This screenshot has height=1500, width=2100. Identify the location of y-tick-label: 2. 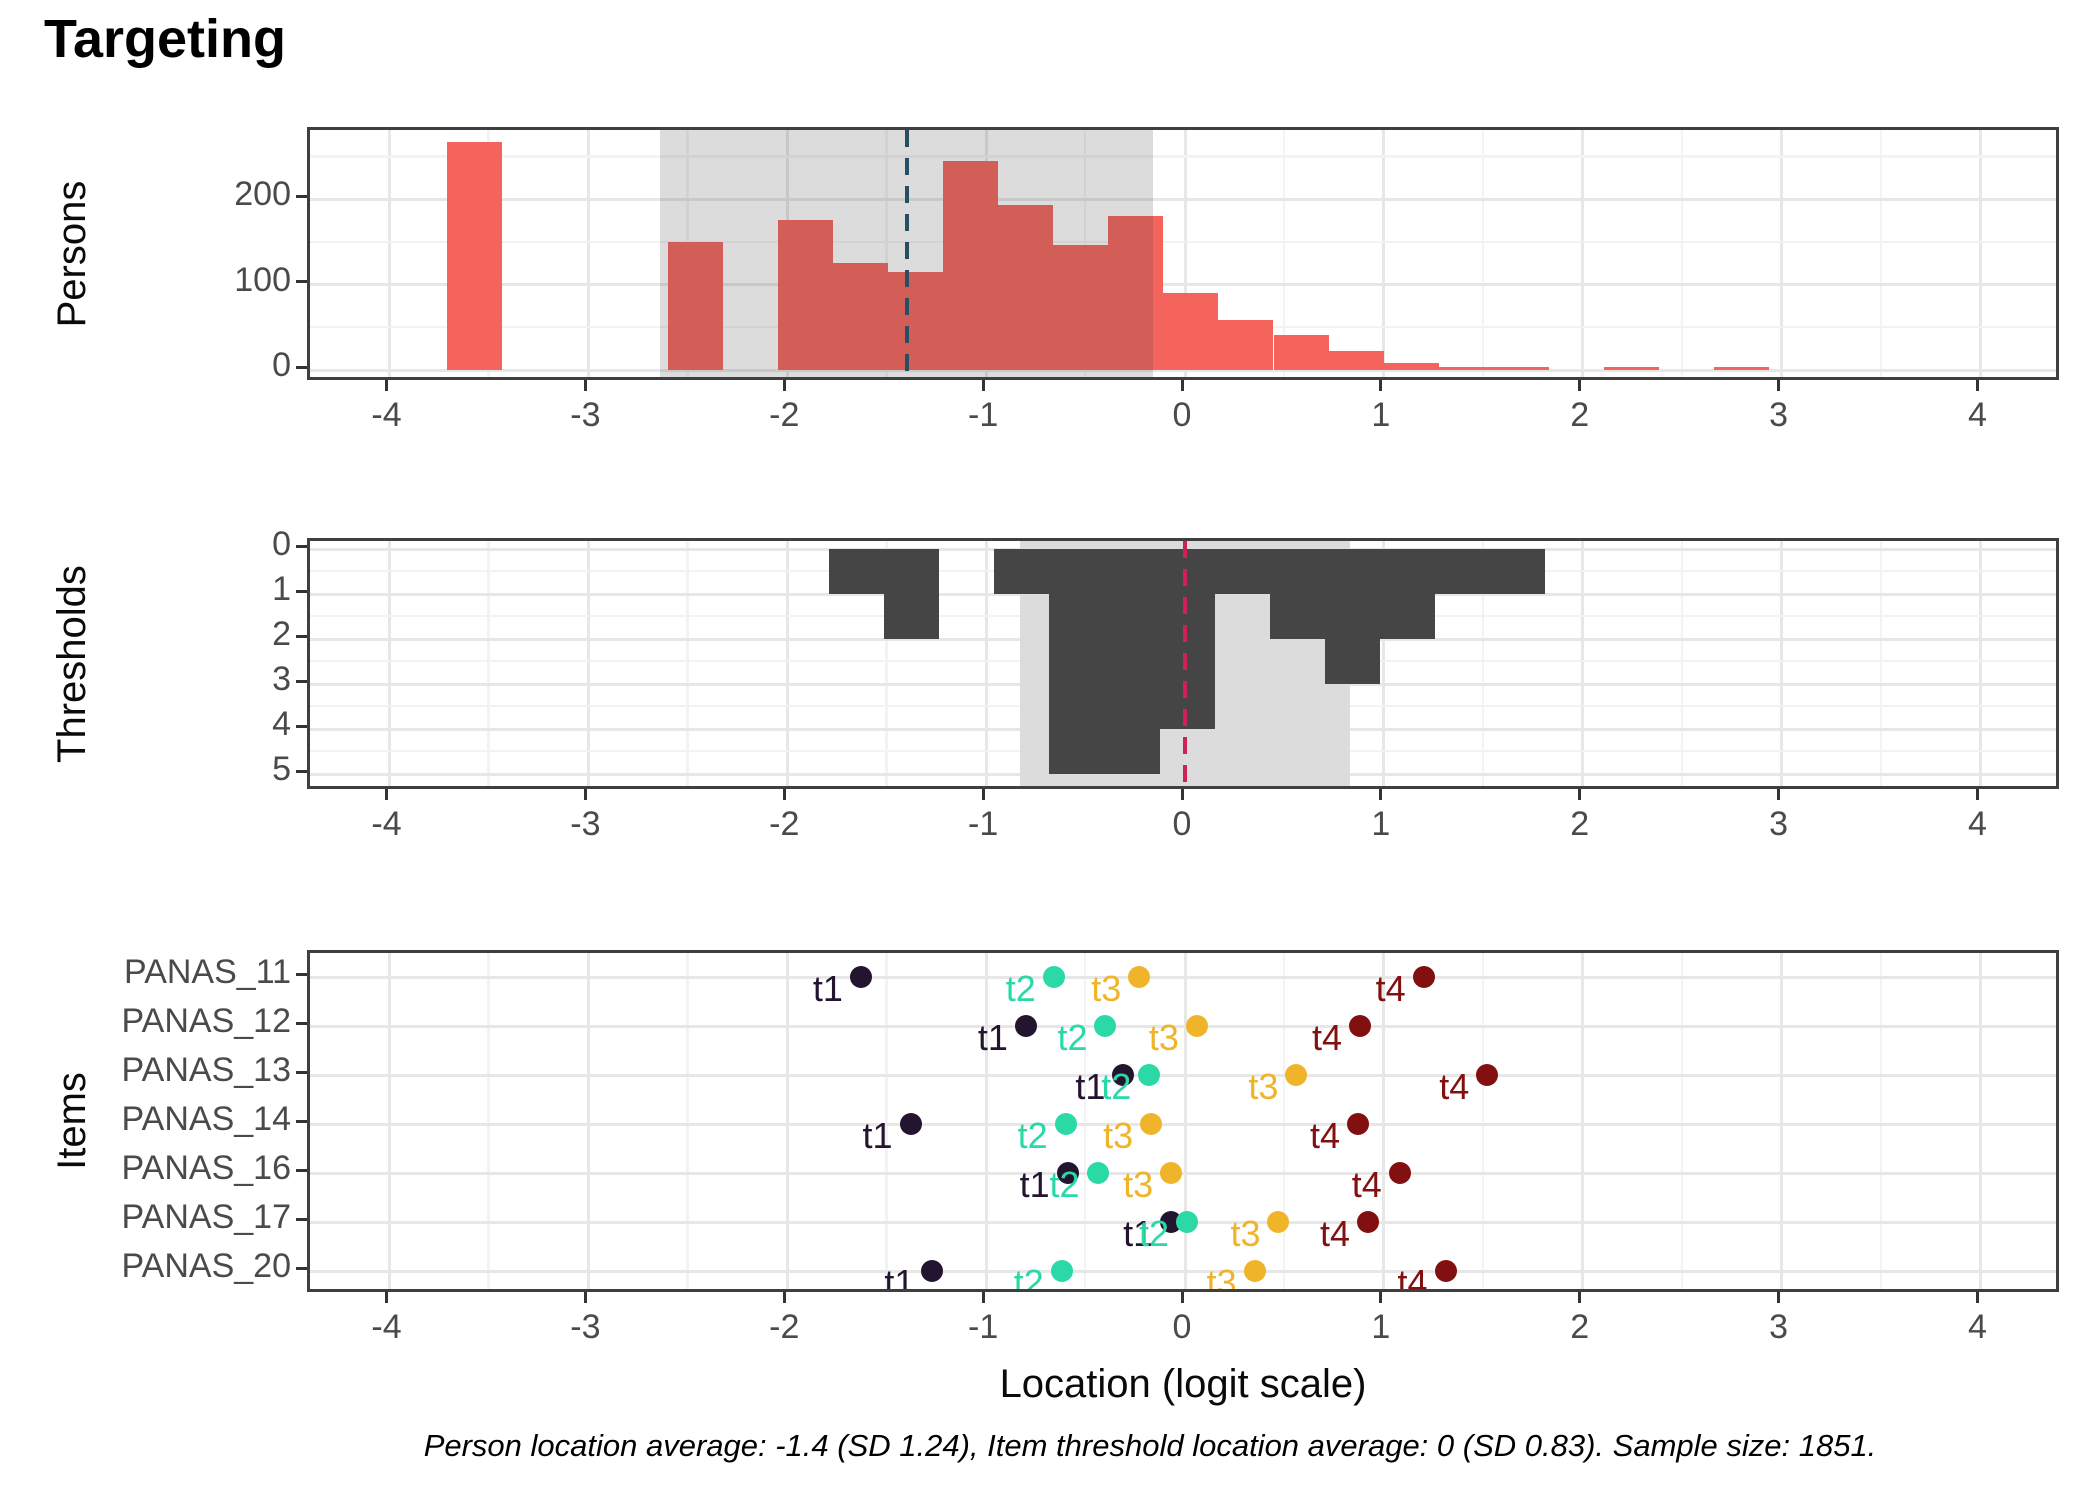
(281, 634).